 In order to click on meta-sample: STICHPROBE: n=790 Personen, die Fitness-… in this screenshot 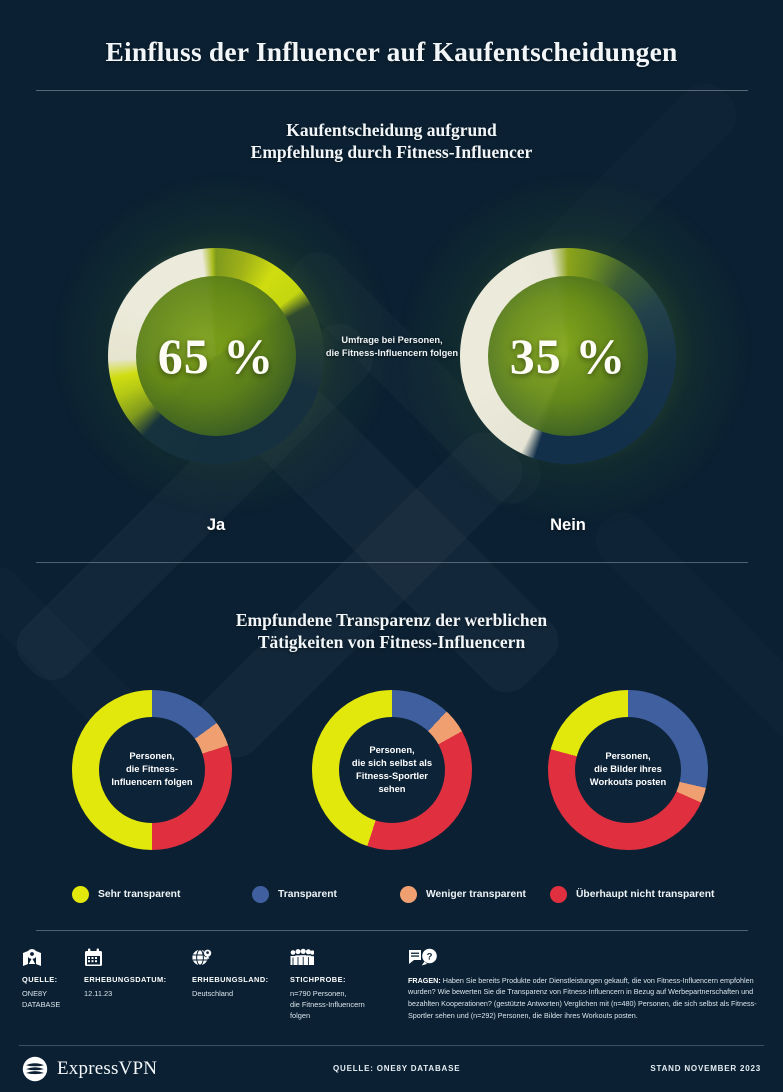, I will do `click(344, 984)`.